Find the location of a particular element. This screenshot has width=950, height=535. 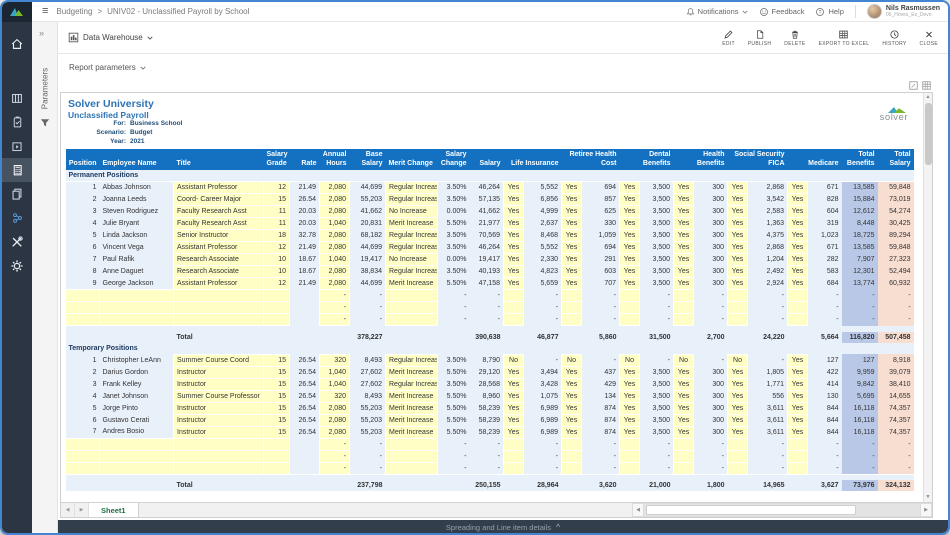

scroll-down-icon: ▼ is located at coordinates (928, 497).